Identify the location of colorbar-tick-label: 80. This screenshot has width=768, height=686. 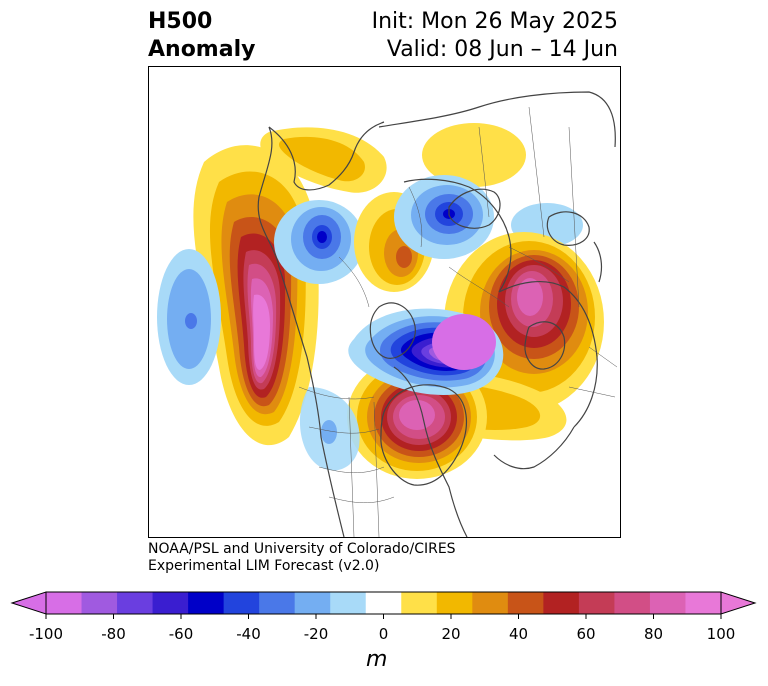
(653, 634).